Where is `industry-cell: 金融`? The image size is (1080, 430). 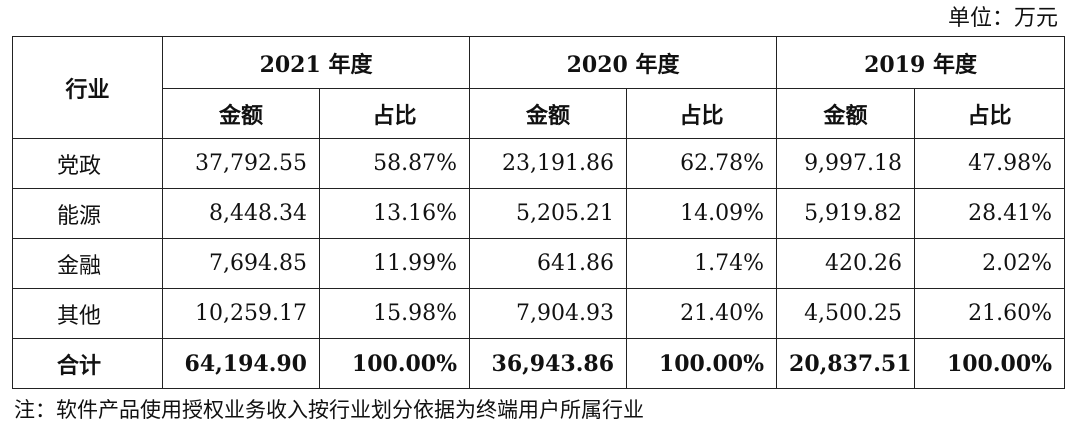
industry-cell: 金融 is located at coordinates (87, 263).